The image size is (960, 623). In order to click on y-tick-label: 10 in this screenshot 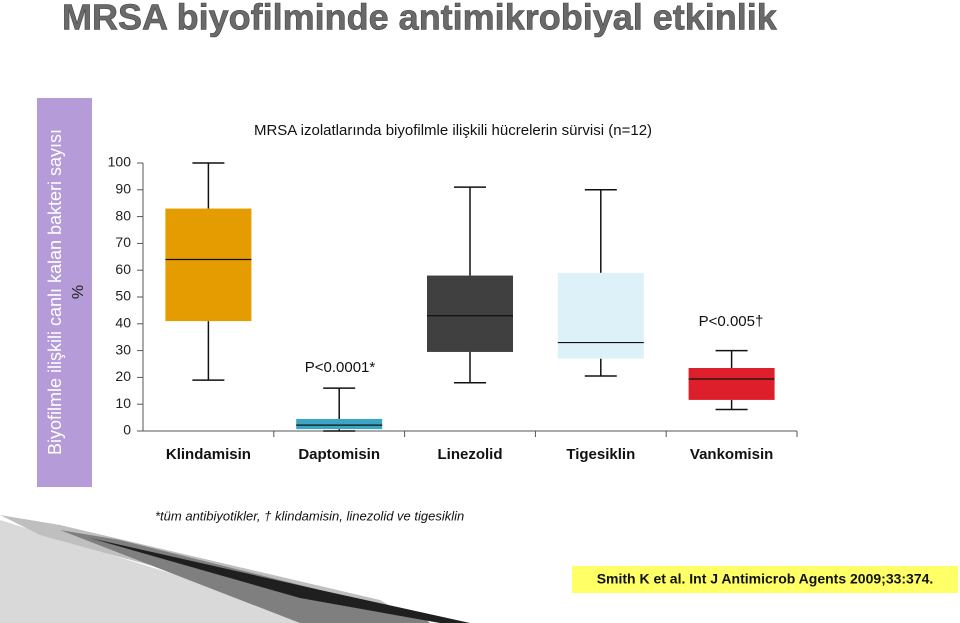, I will do `click(123, 403)`.